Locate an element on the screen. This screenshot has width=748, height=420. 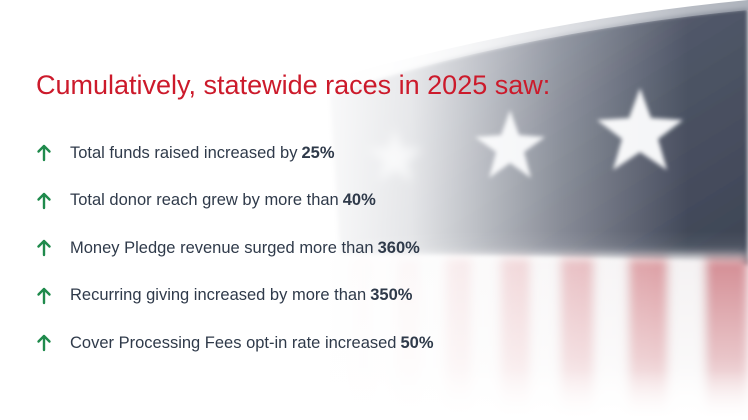
stat-text: Total donor reach grew by more than is located at coordinates (204, 200).